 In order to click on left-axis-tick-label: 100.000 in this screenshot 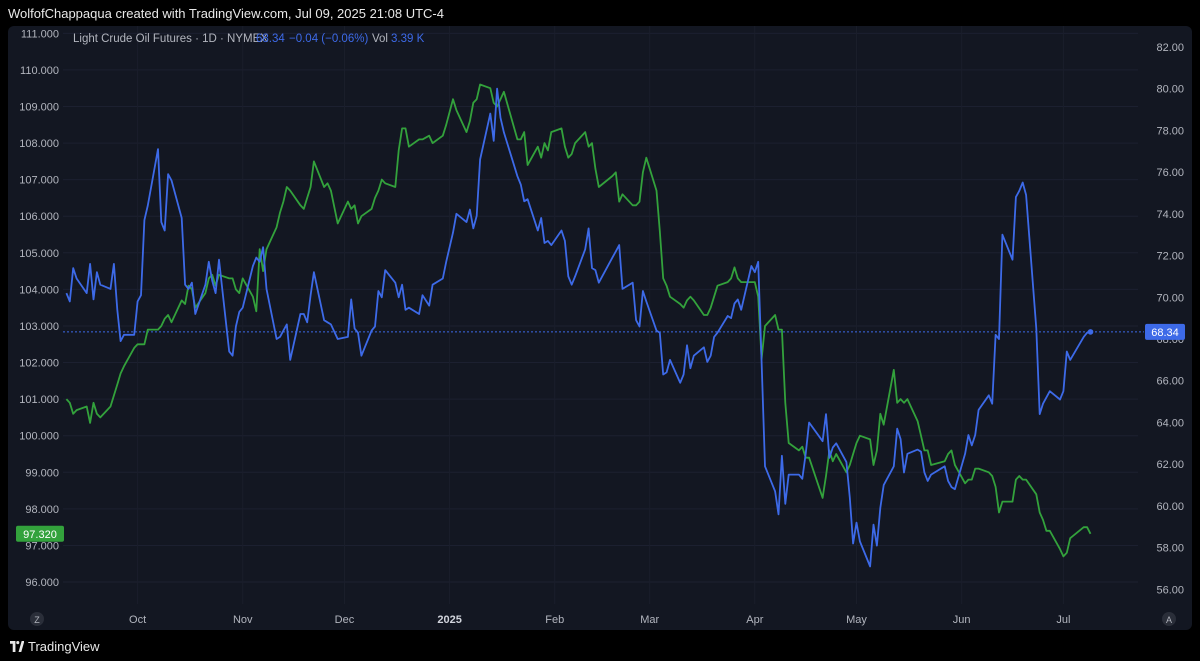, I will do `click(39, 437)`.